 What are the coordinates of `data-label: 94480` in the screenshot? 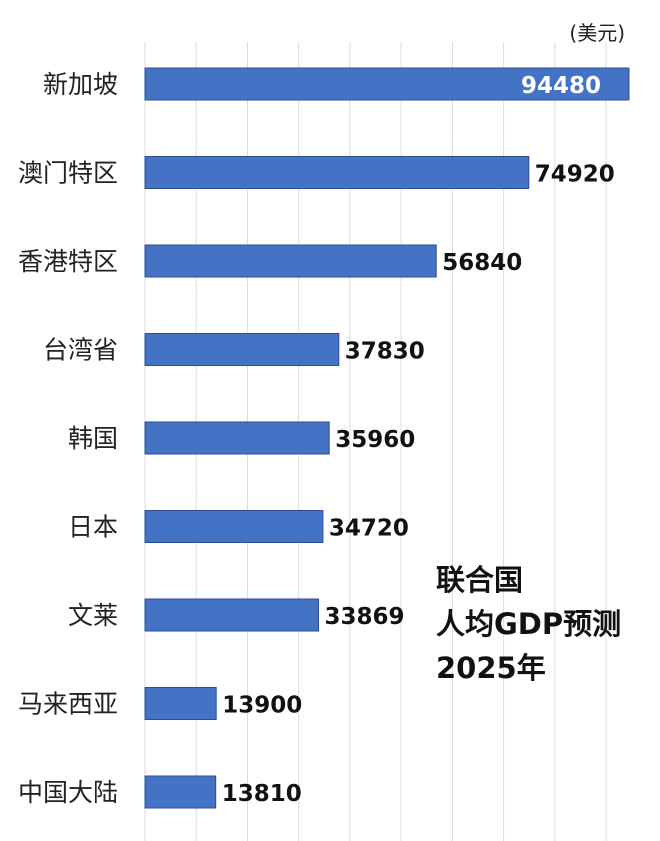 It's located at (561, 86).